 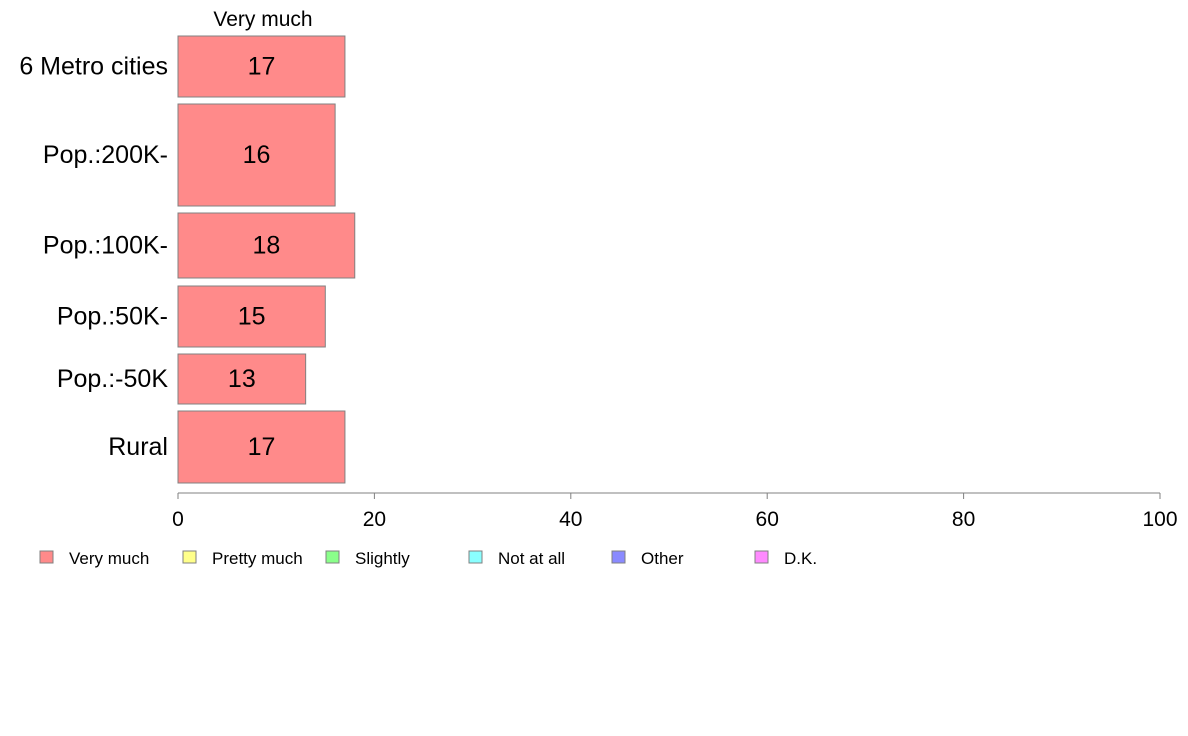 I want to click on data-label: 16, so click(x=257, y=155).